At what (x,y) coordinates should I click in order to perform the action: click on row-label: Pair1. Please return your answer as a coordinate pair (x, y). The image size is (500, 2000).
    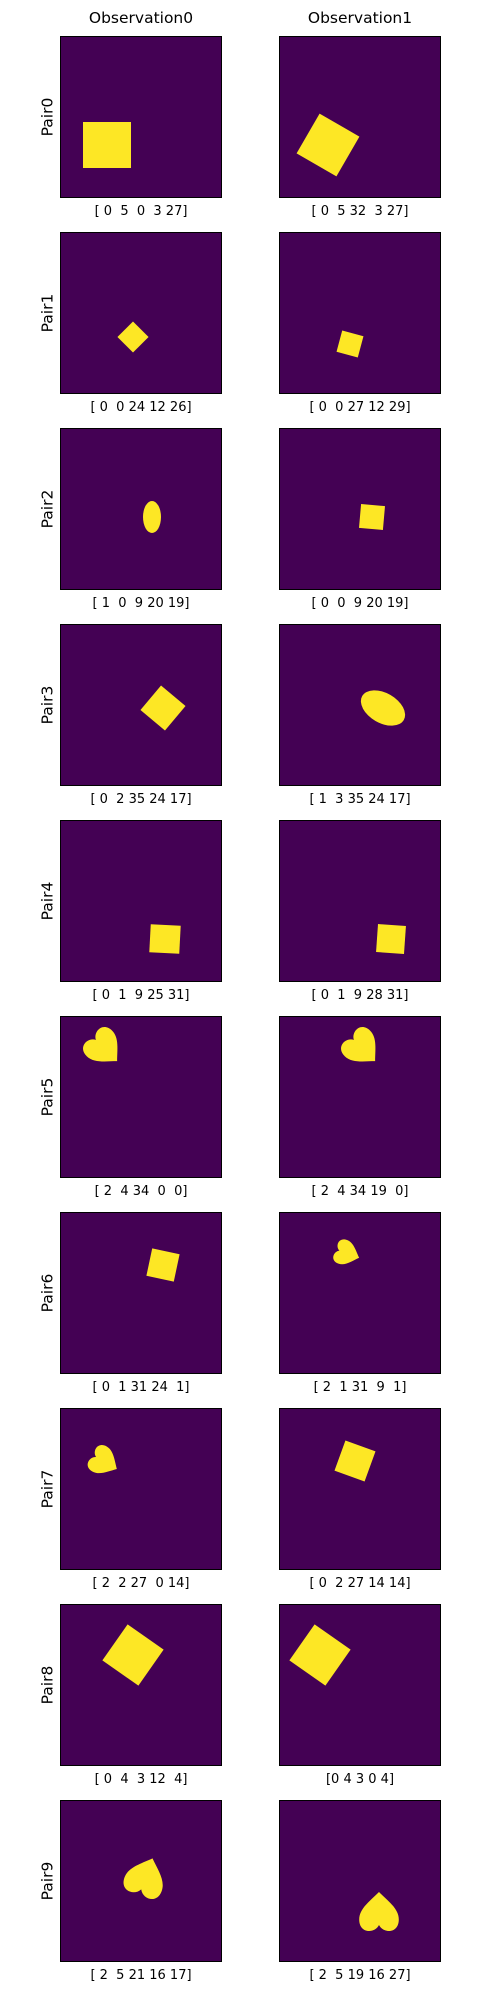
    Looking at the image, I should click on (47, 313).